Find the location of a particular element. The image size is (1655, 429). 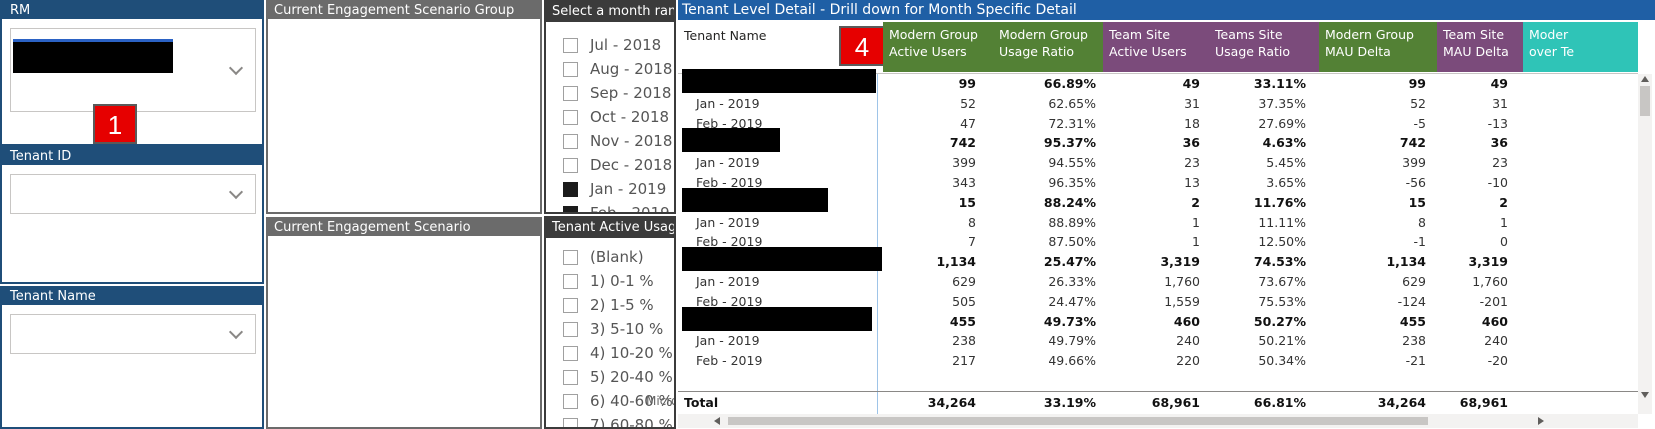

month-row: Jan - 2019 238 49.79% 240 50.21% 238 240 is located at coordinates (1158, 341).